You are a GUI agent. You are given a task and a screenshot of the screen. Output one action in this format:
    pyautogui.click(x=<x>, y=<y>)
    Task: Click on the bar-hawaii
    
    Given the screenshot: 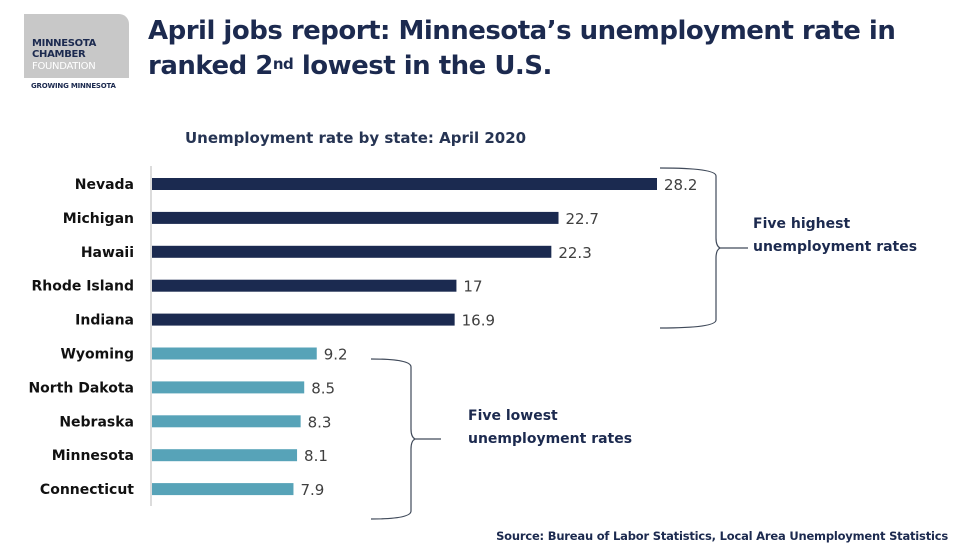 What is the action you would take?
    pyautogui.click(x=352, y=251)
    